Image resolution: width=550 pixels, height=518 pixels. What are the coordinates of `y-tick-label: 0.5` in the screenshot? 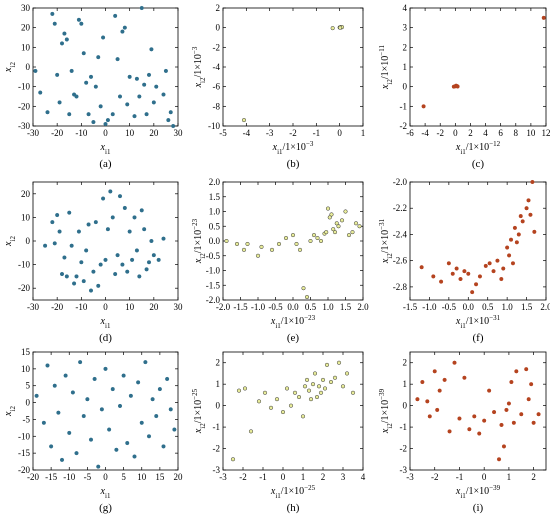 It's located at (215, 226).